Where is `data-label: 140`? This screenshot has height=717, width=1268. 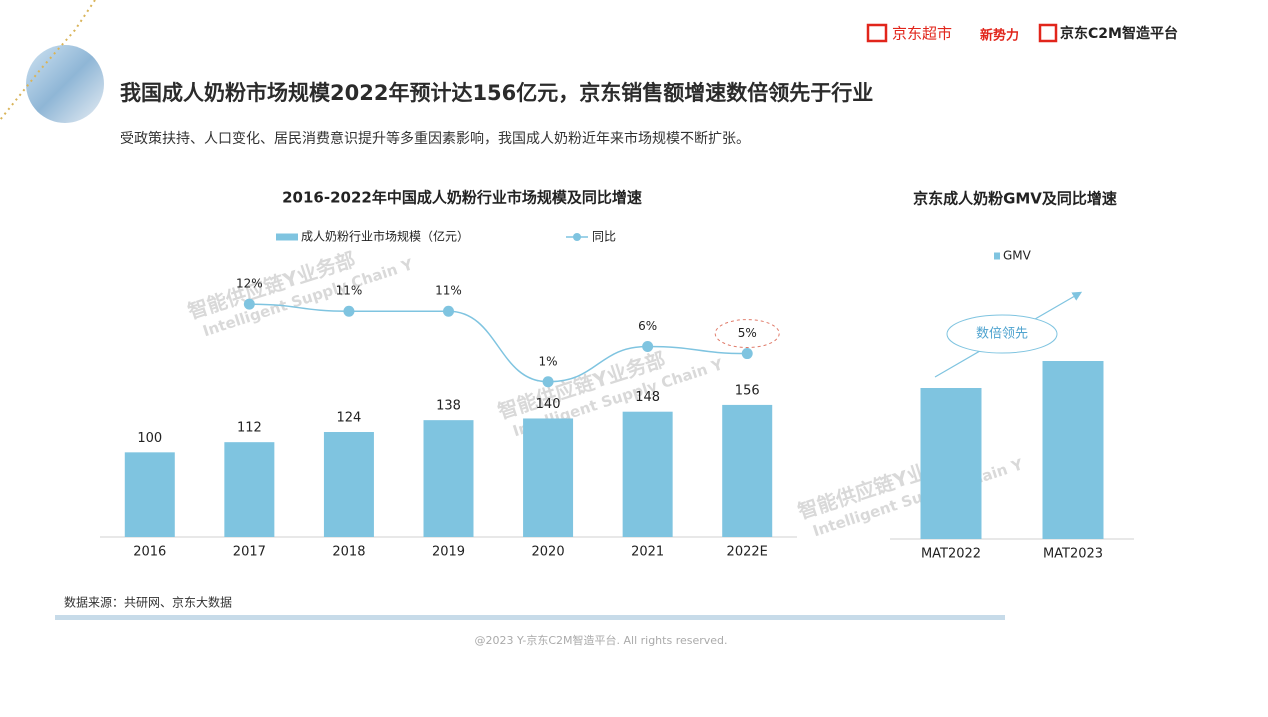
data-label: 140 is located at coordinates (548, 404).